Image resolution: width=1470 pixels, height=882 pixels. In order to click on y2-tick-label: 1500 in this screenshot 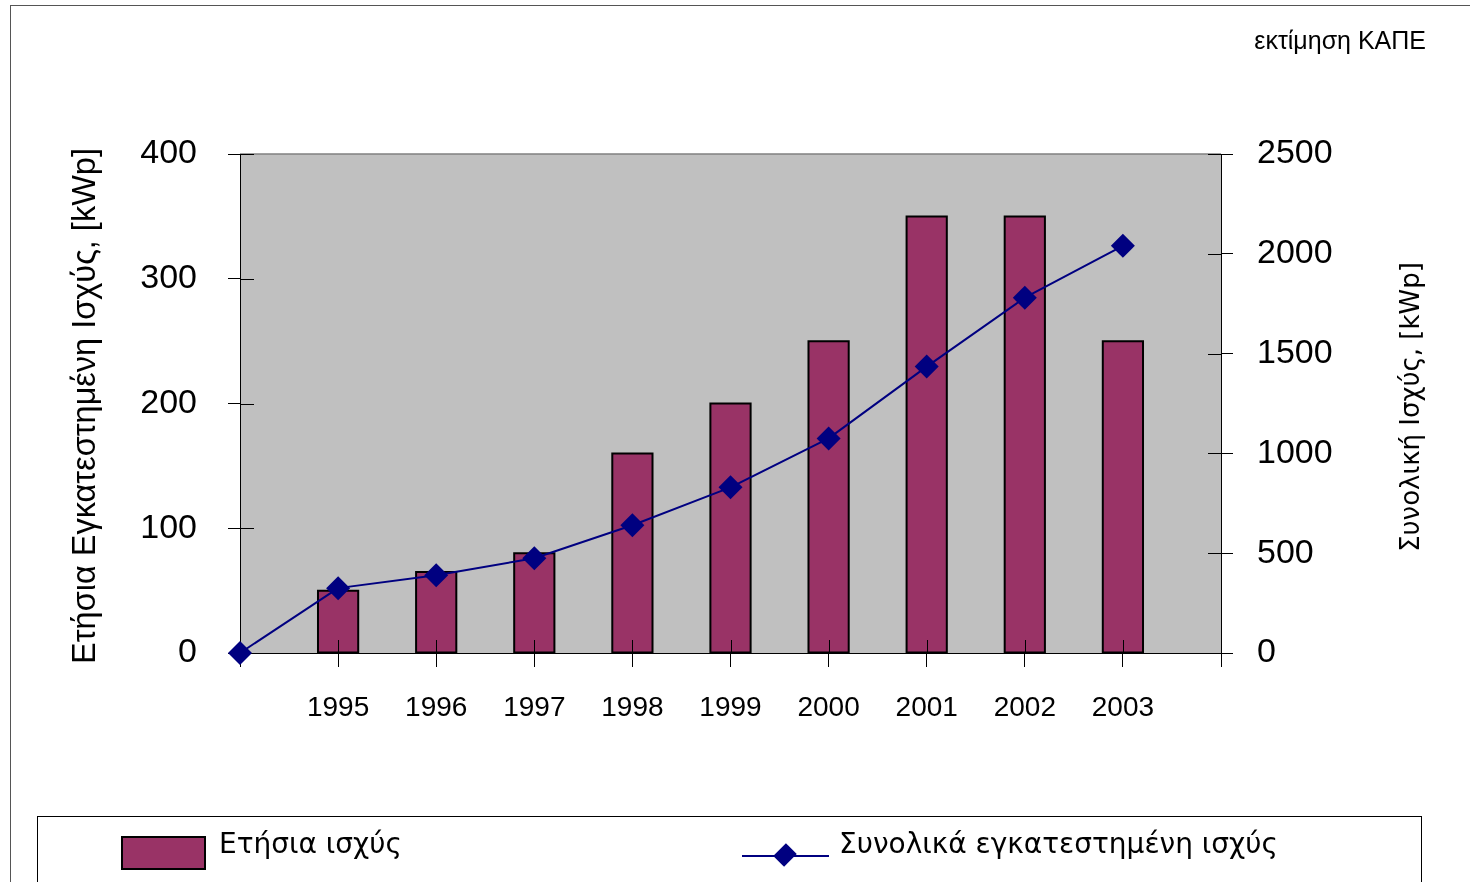, I will do `click(1295, 350)`.